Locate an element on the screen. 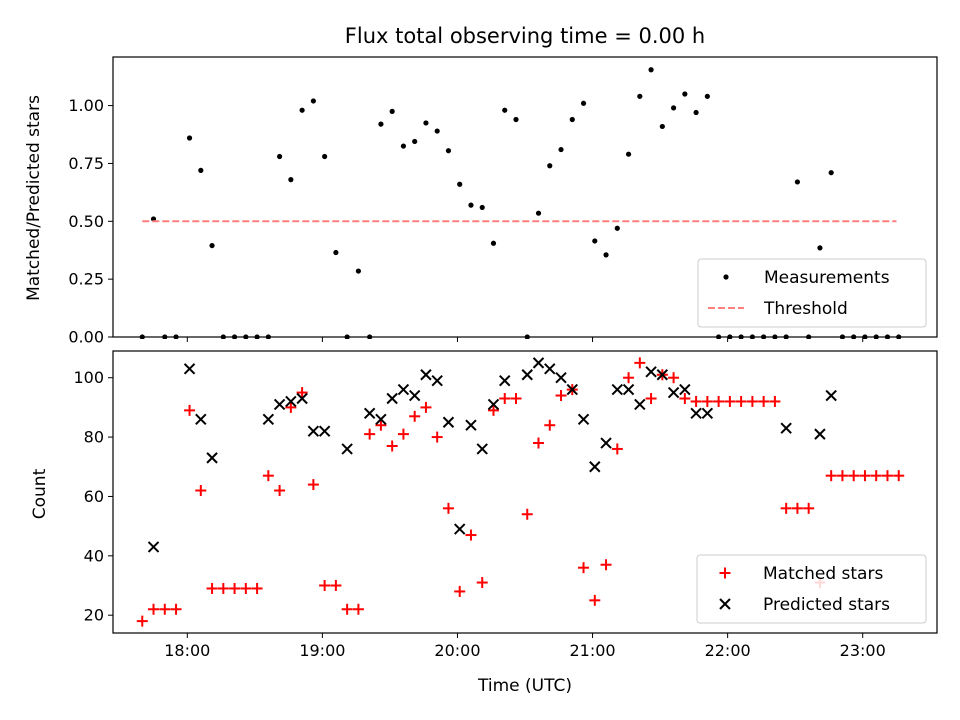 Image resolution: width=960 pixels, height=720 pixels. legend: Measurements Threshold is located at coordinates (812, 293).